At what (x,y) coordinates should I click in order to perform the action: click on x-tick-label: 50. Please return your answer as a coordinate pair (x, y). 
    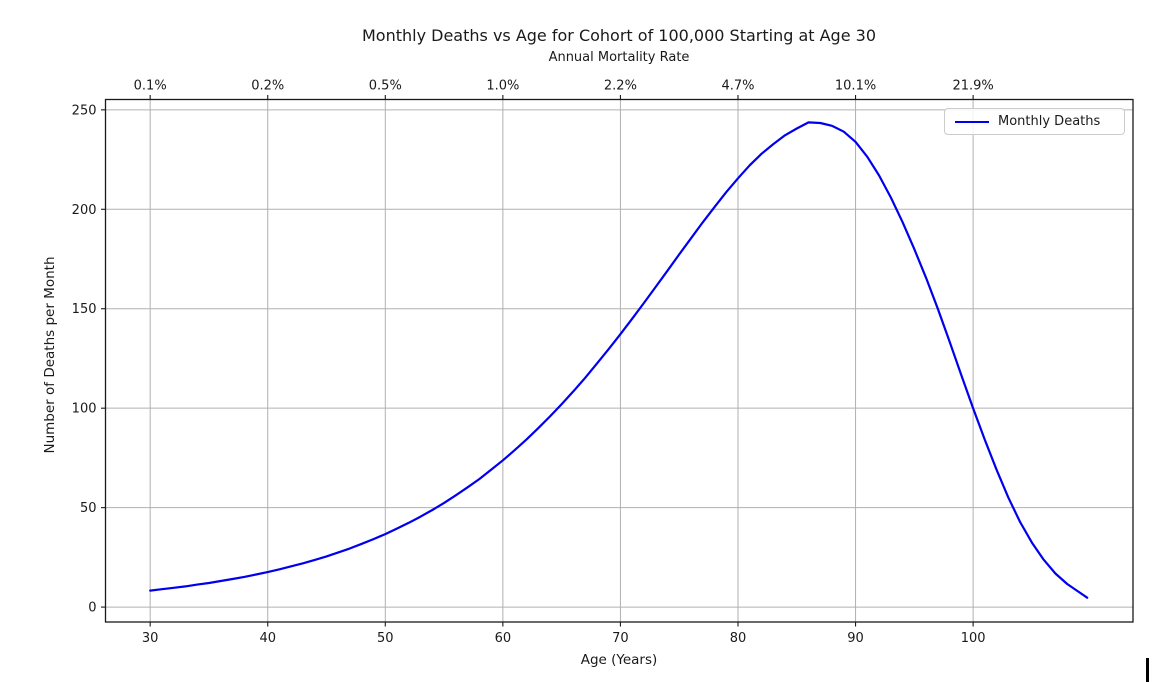
    Looking at the image, I should click on (385, 638).